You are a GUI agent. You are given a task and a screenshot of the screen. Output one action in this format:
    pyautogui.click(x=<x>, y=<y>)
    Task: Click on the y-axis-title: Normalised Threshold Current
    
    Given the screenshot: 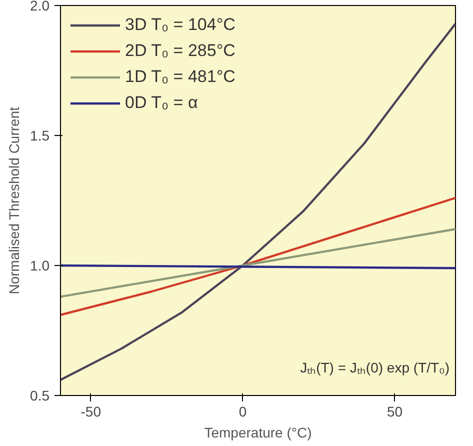 What is the action you would take?
    pyautogui.click(x=14, y=200)
    